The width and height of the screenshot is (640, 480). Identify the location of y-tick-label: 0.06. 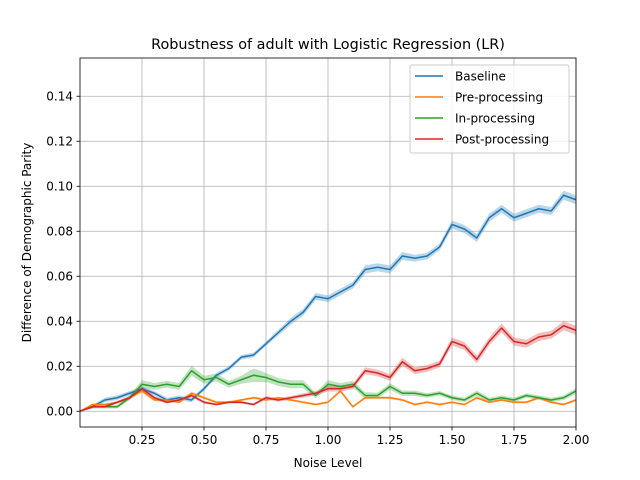
(59, 277).